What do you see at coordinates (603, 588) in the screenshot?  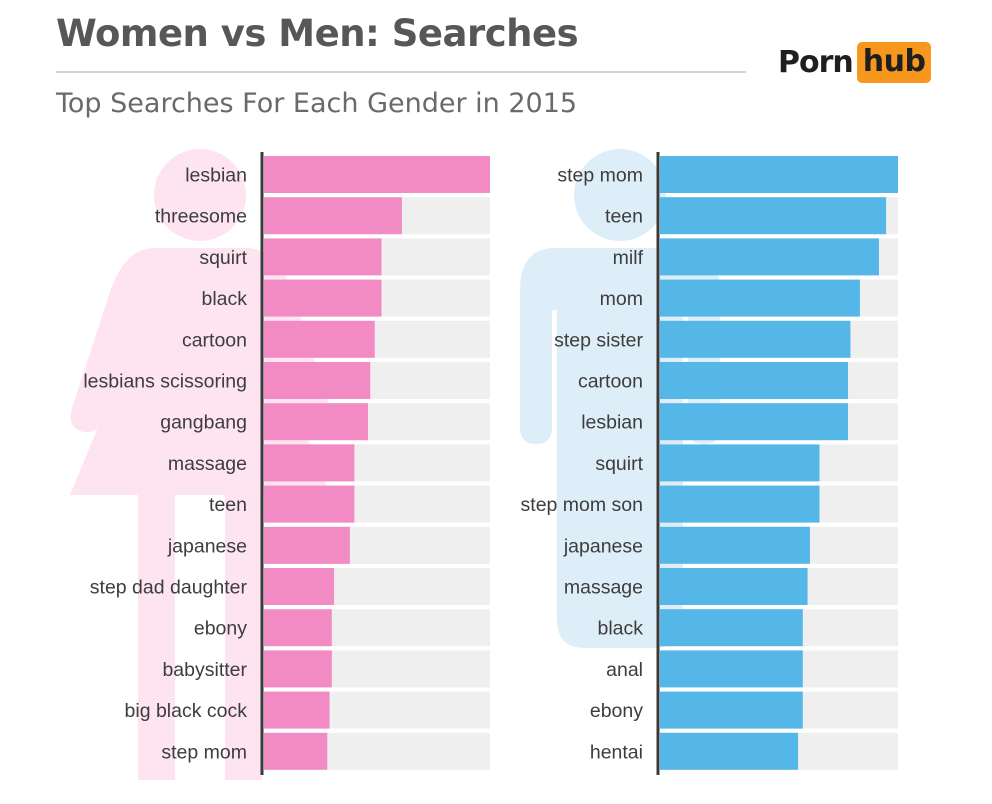 I see `men-category-label: massage` at bounding box center [603, 588].